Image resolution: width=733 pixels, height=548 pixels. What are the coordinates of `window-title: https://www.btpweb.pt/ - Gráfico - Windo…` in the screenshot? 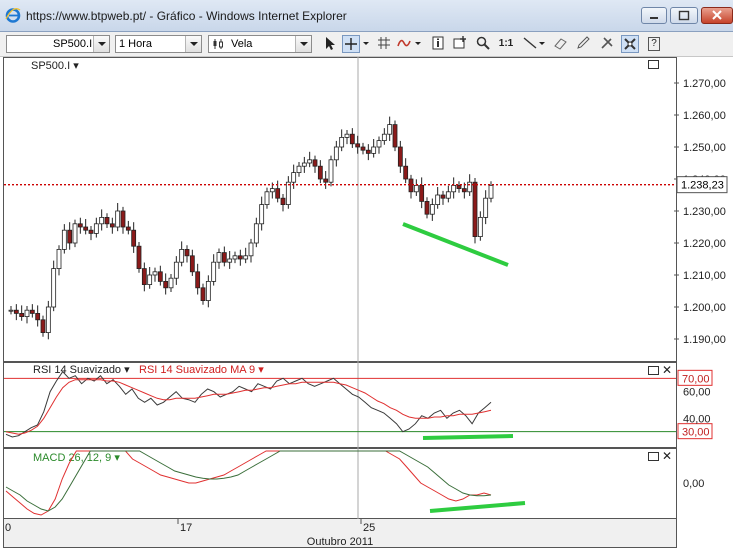 It's located at (186, 16).